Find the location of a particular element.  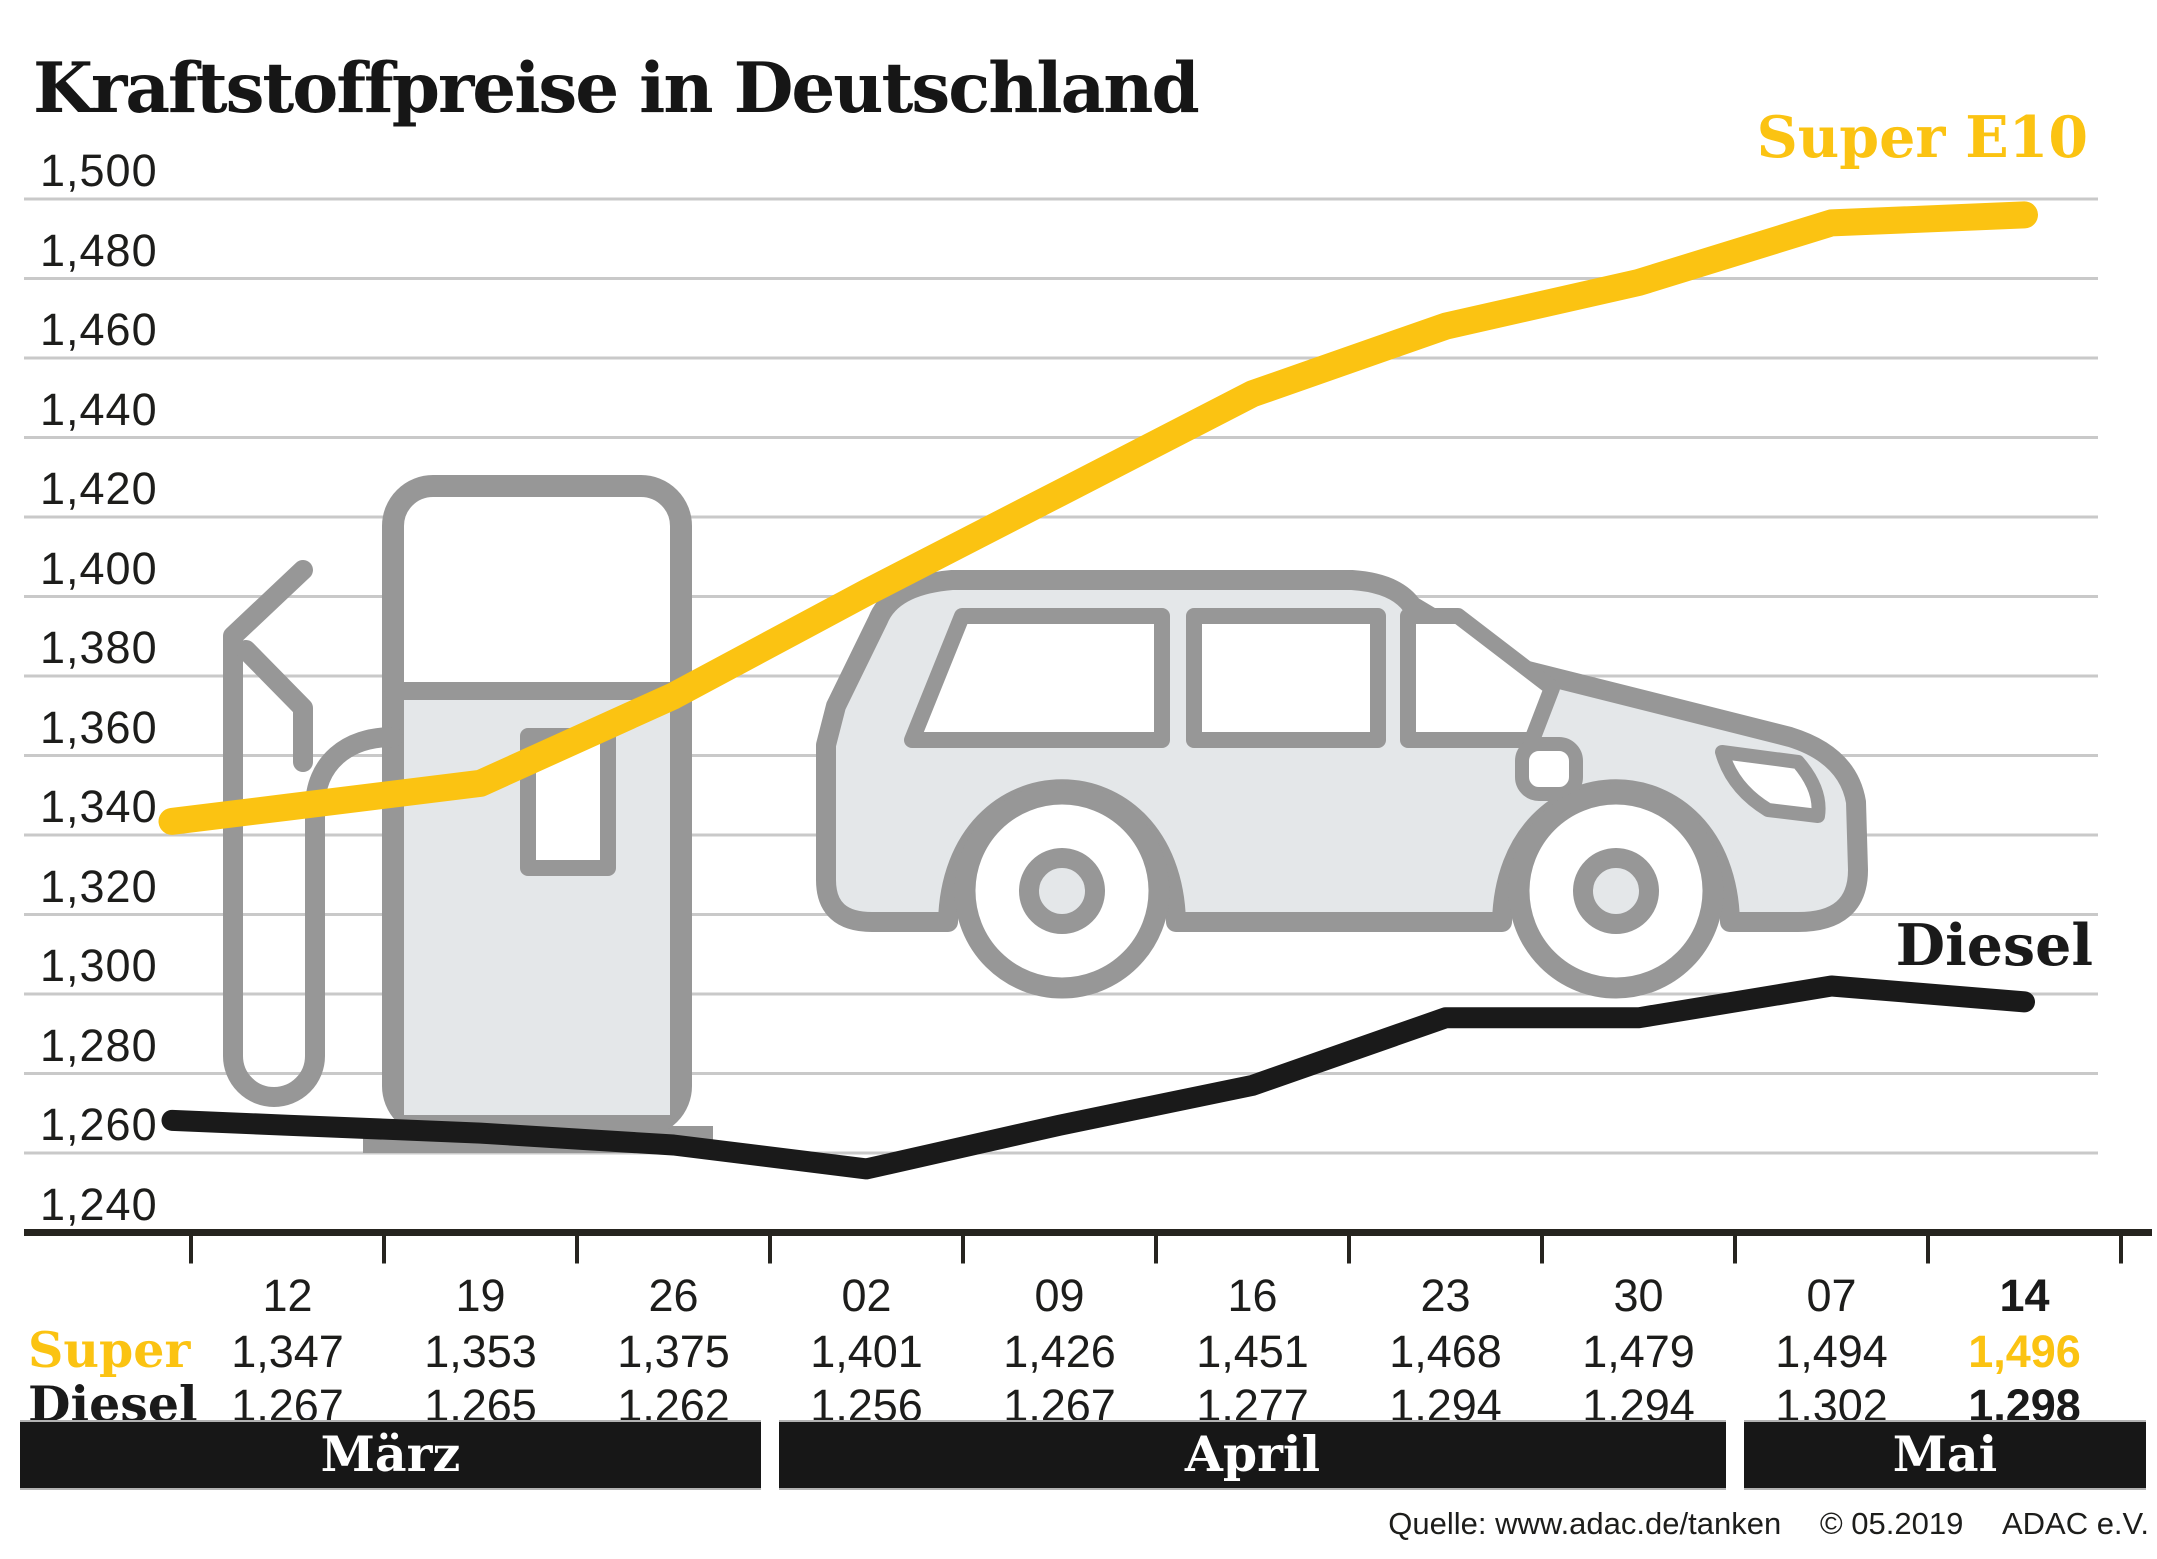

y-axis-label: 1,320 is located at coordinates (99, 886).